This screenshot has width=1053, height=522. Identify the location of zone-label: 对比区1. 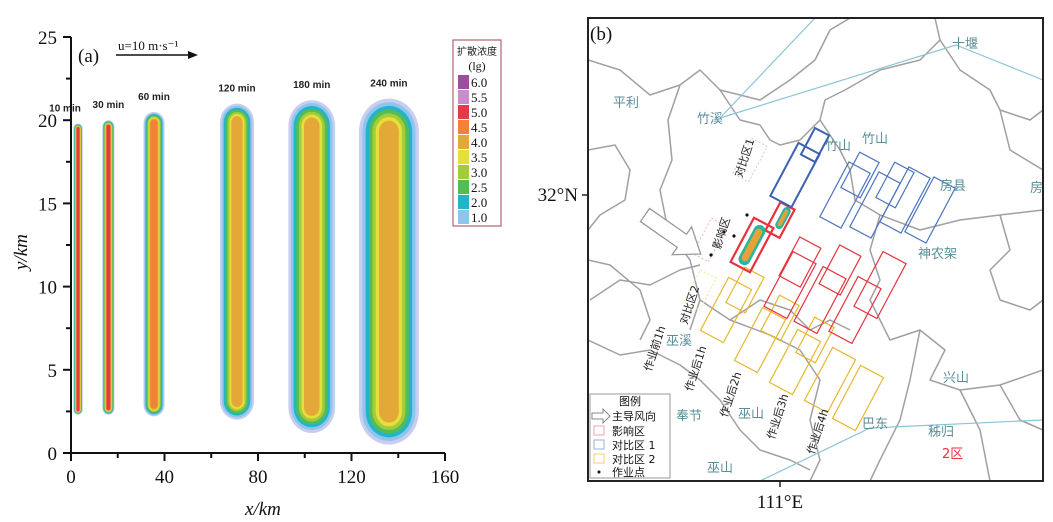
(745, 158).